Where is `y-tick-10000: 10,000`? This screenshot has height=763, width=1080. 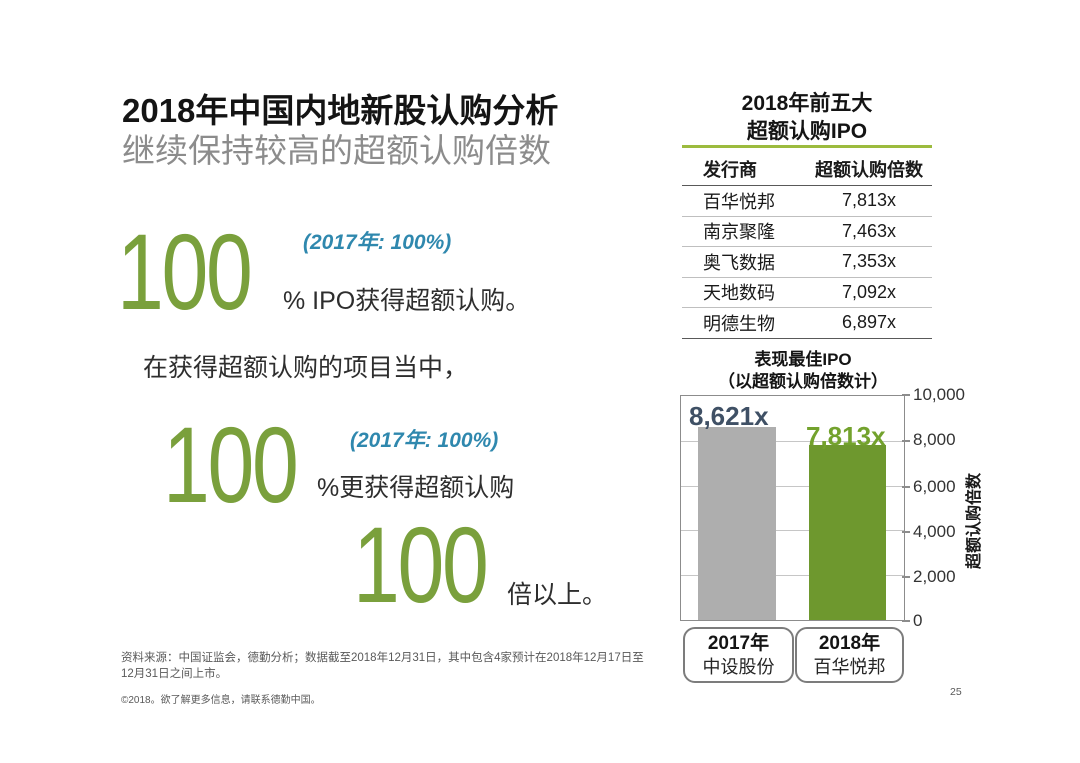 y-tick-10000: 10,000 is located at coordinates (939, 394).